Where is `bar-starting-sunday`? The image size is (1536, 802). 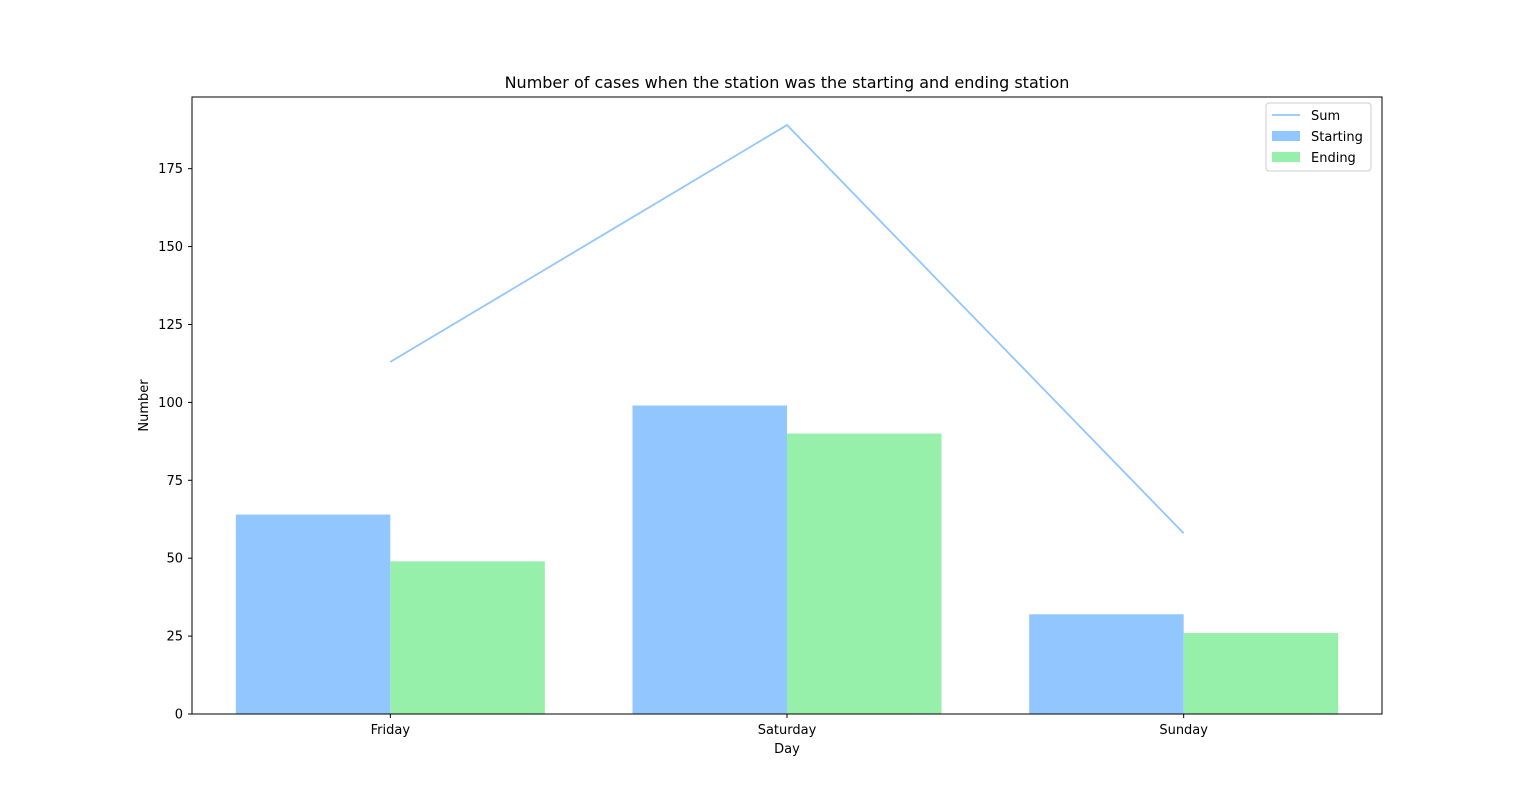
bar-starting-sunday is located at coordinates (1106, 664).